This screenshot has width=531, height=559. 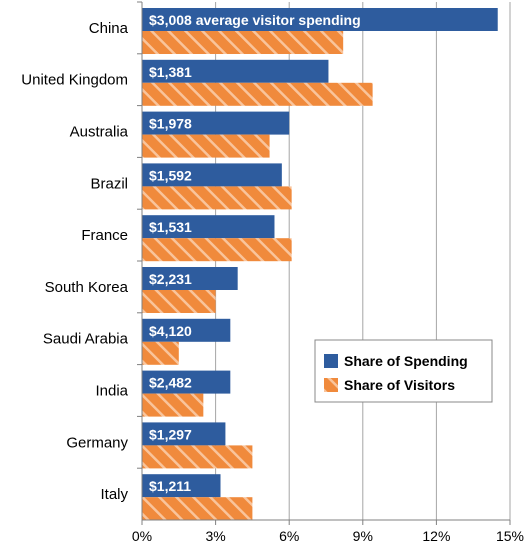 I want to click on category-label: Brazil, so click(x=109, y=183).